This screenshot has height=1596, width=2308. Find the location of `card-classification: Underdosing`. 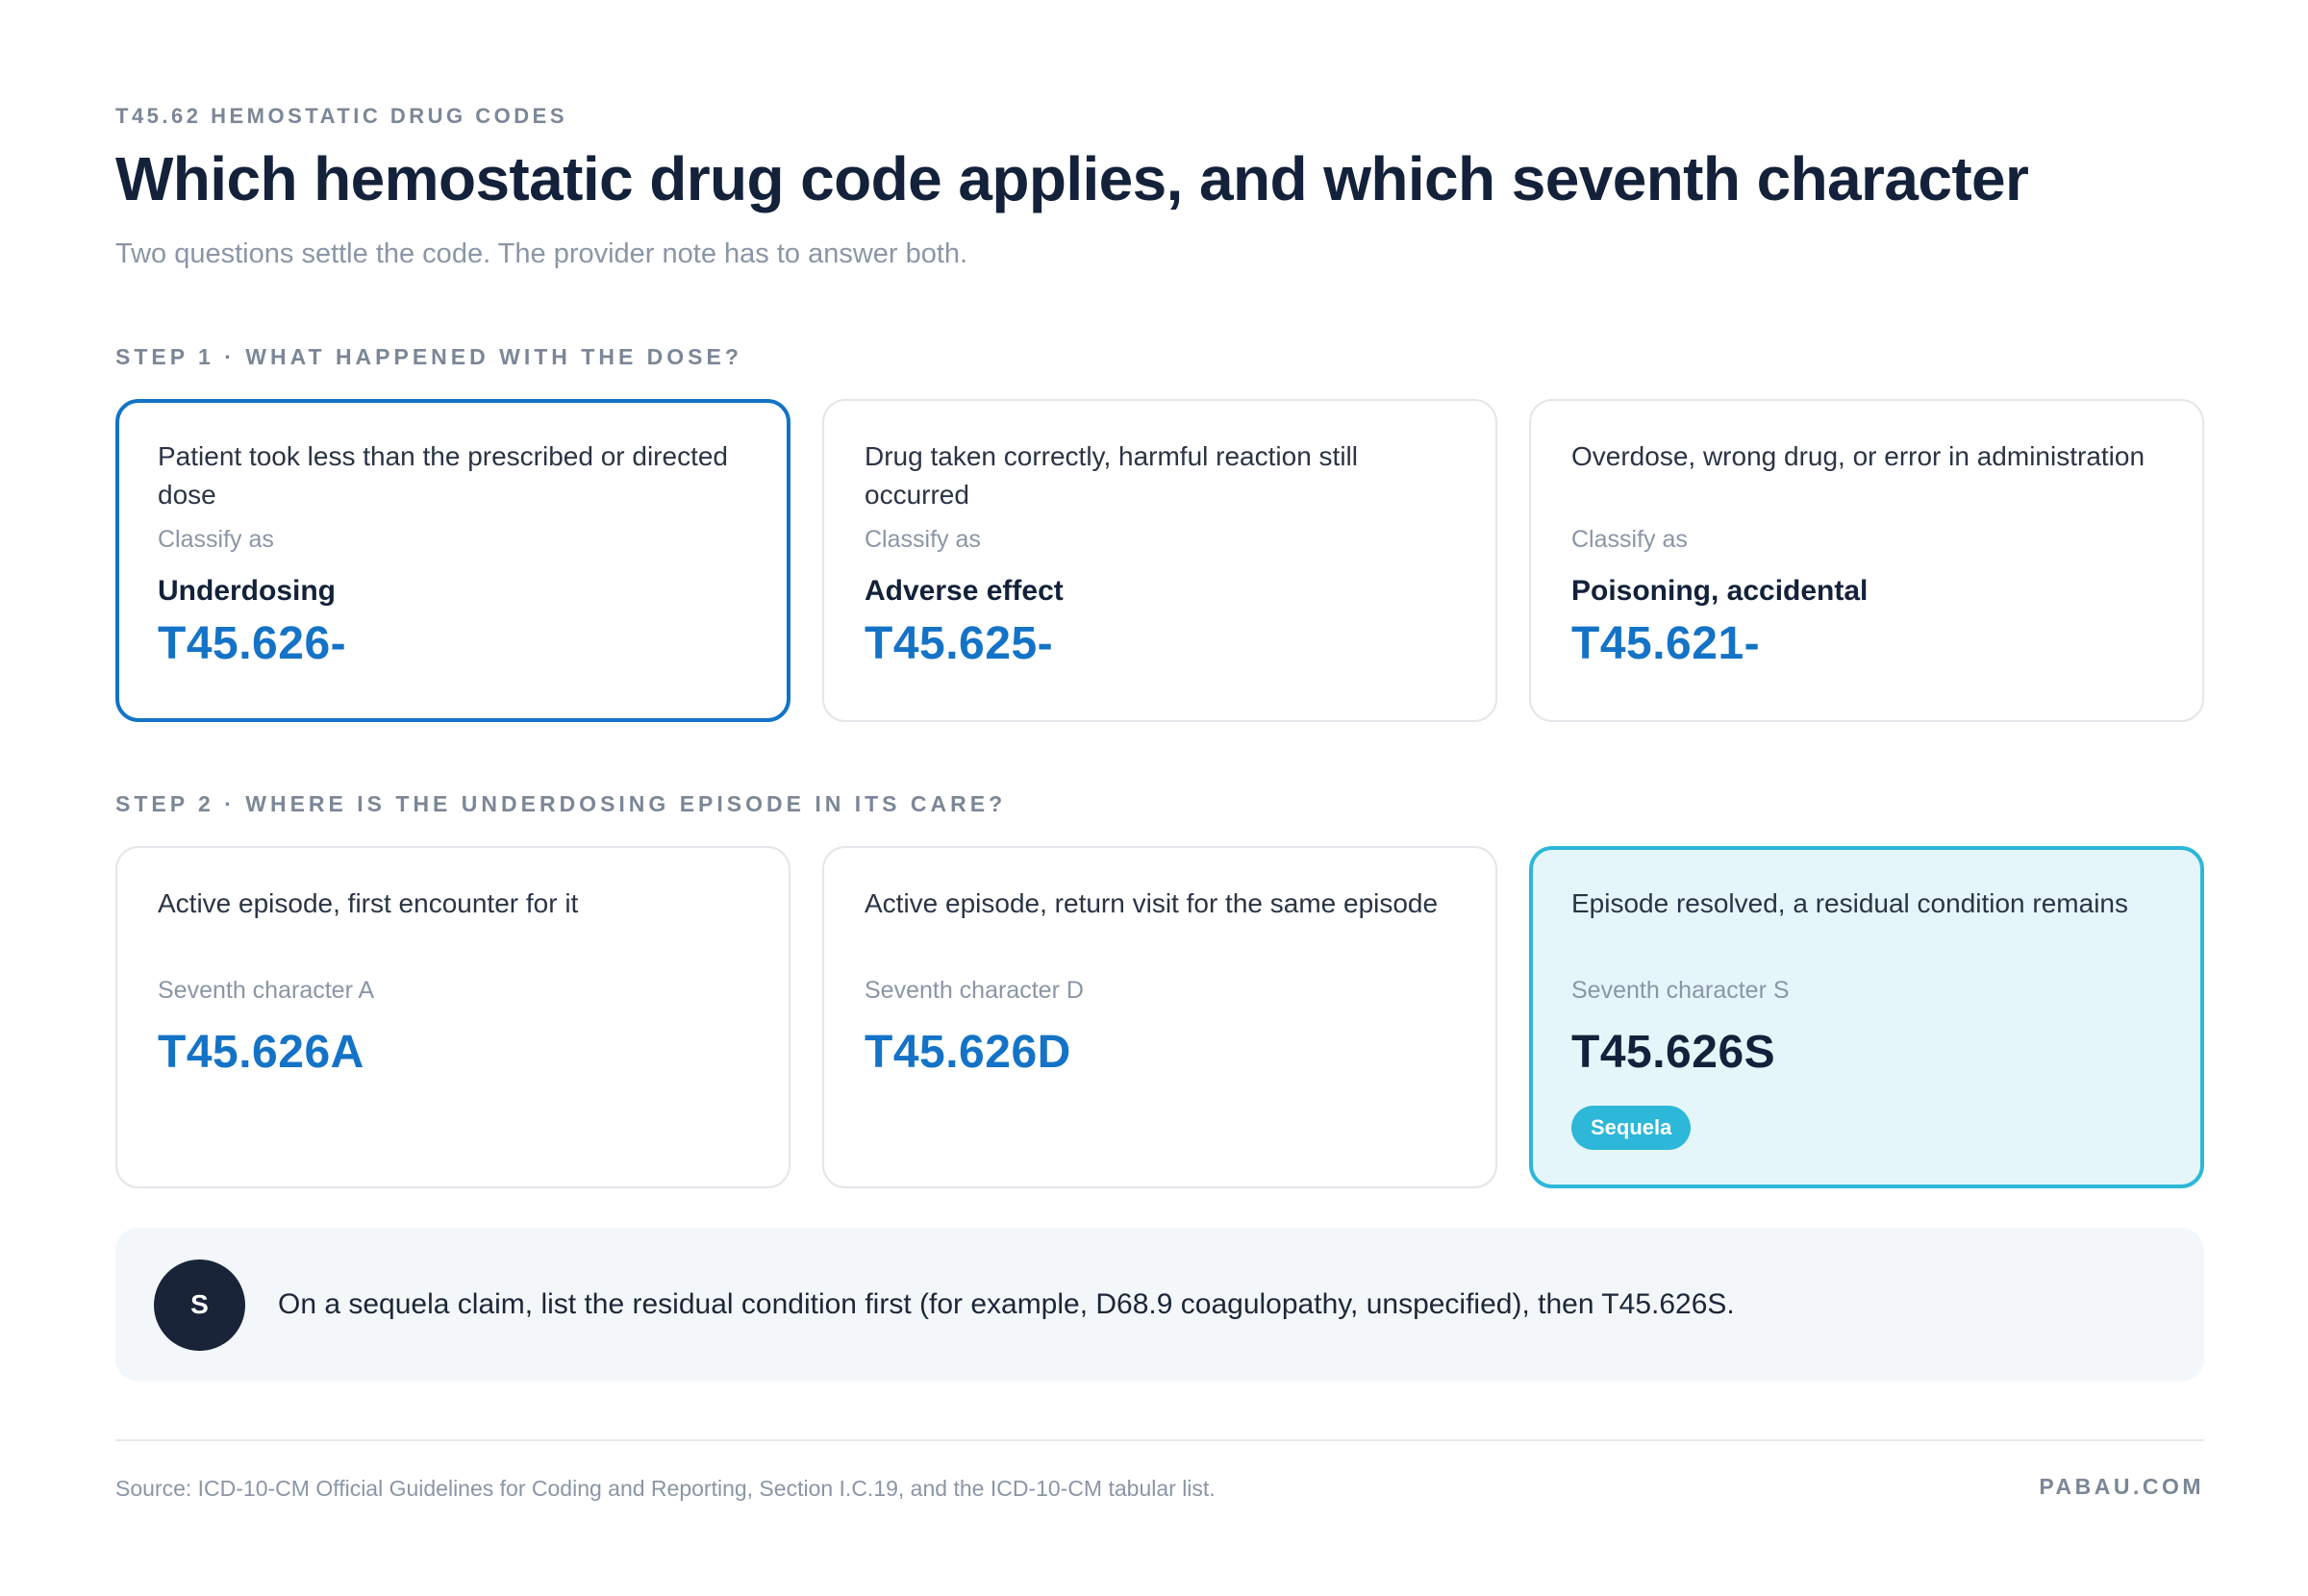

card-classification: Underdosing is located at coordinates (247, 591).